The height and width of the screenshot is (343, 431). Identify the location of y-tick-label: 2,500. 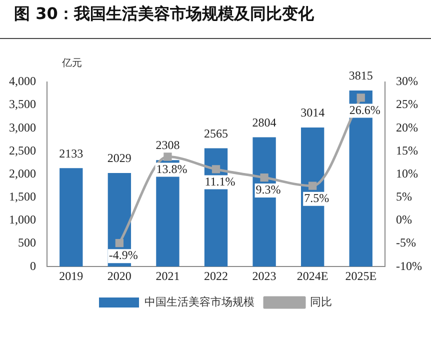
(22, 150).